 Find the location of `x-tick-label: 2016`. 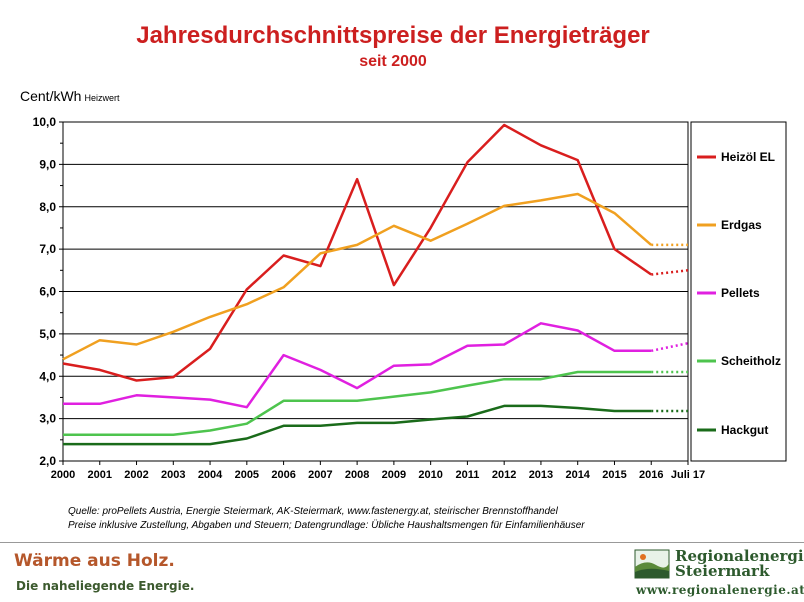

x-tick-label: 2016 is located at coordinates (651, 475).